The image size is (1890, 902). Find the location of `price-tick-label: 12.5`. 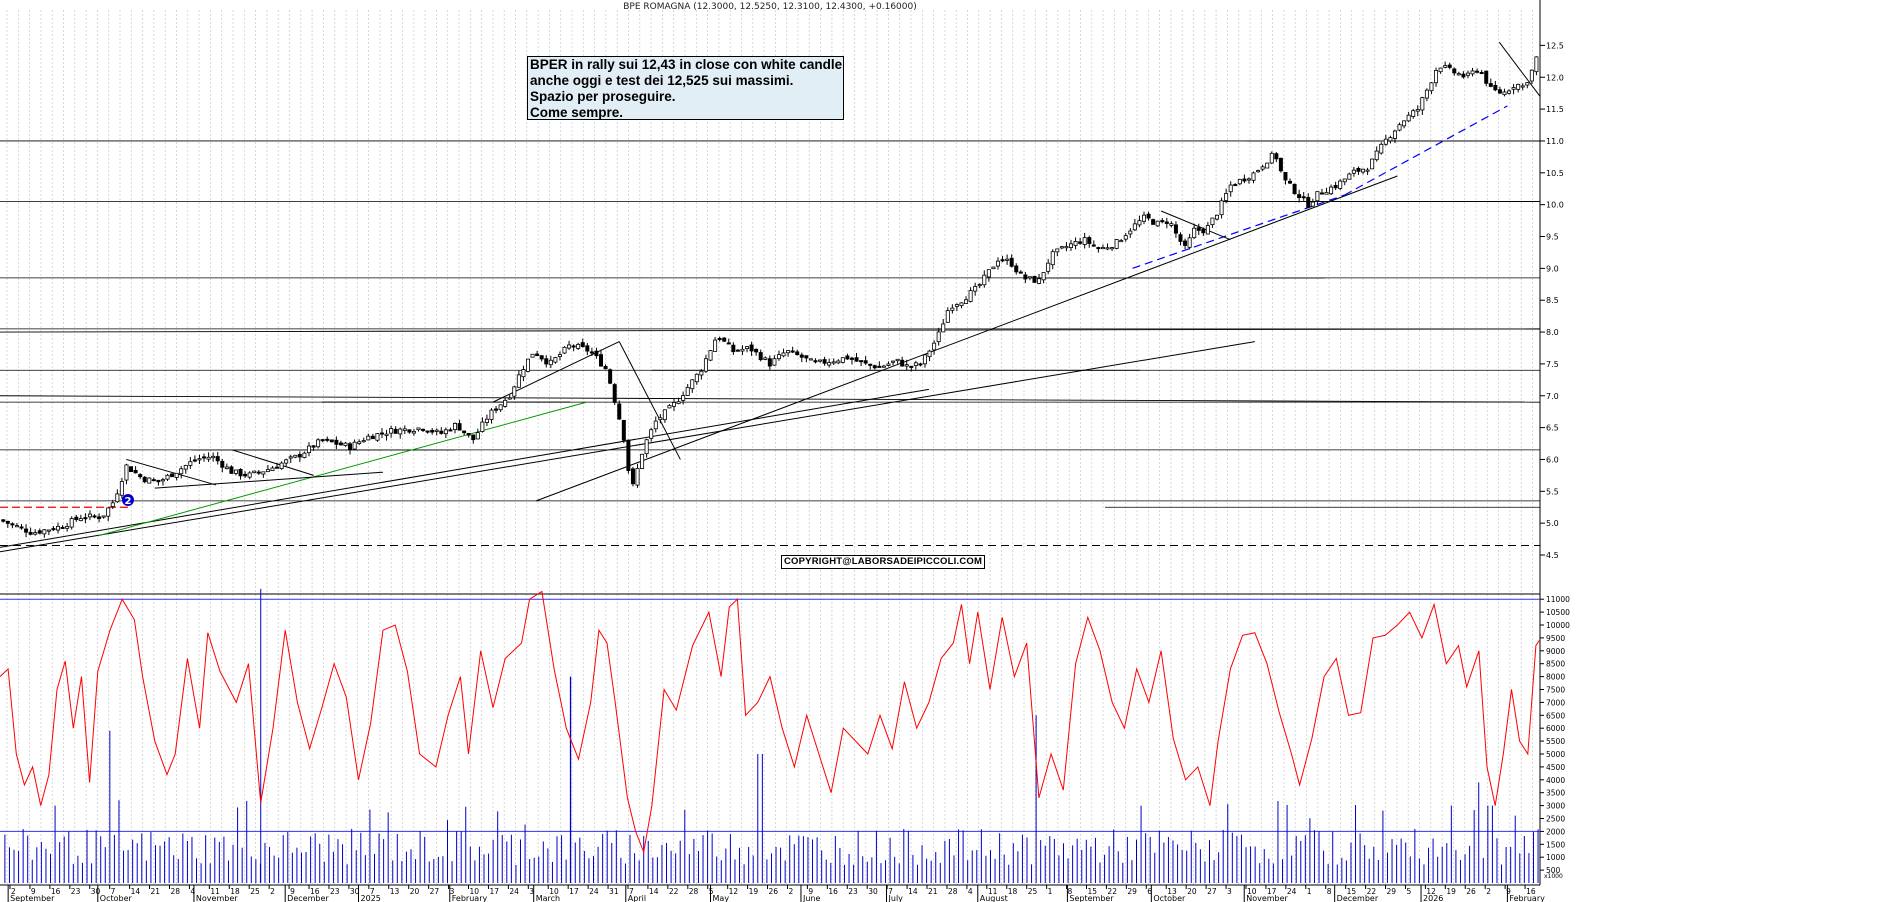

price-tick-label: 12.5 is located at coordinates (1555, 45).